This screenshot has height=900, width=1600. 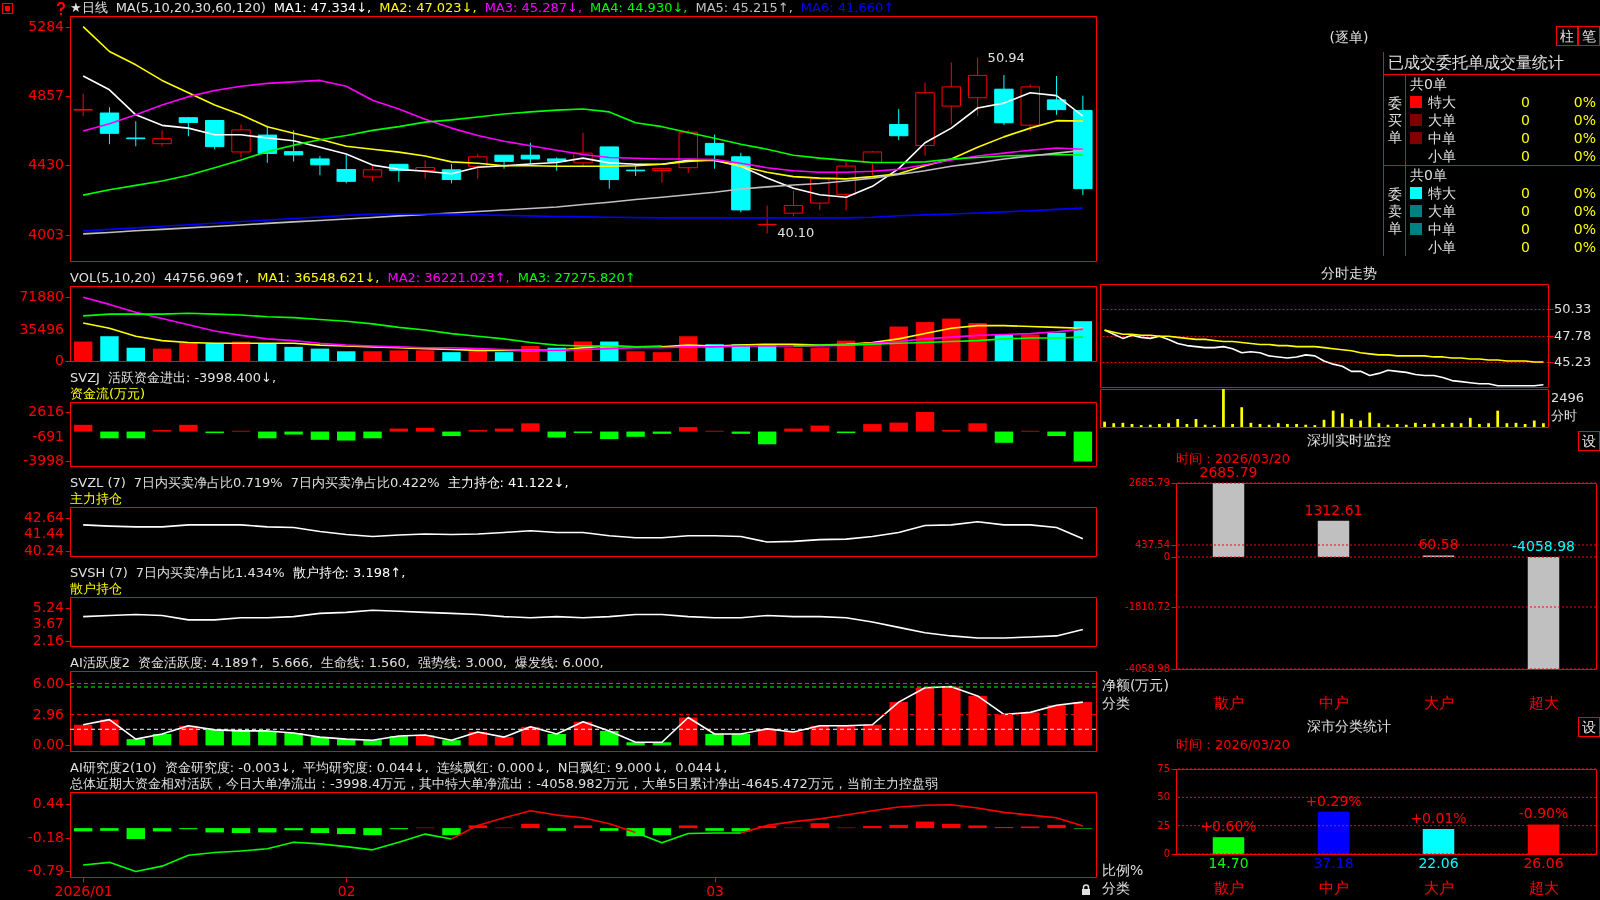 I want to click on chart-subtitle: MA(5,10,20,30,60,120), so click(x=190, y=8).